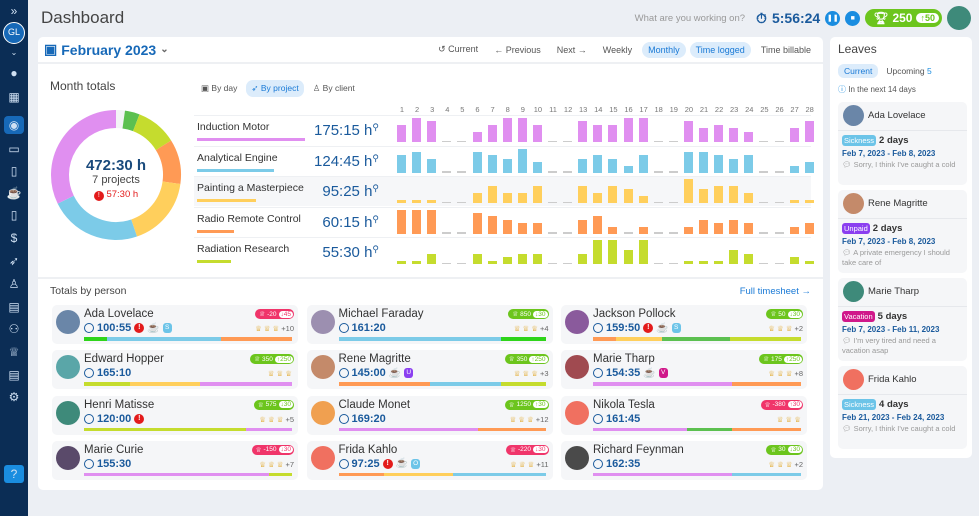  I want to click on person-card: Nikola Tesla 161:45 ♕ -380 ↑30 ♕ ♕ ♕, so click(684, 415).